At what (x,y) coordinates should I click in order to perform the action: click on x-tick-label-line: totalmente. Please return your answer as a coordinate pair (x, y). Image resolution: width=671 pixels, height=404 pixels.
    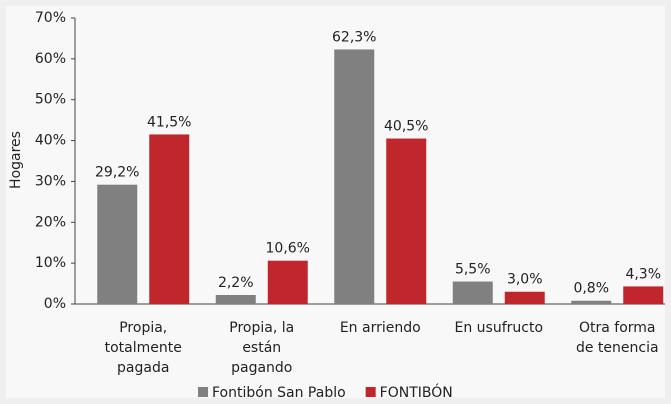
    Looking at the image, I should click on (143, 348).